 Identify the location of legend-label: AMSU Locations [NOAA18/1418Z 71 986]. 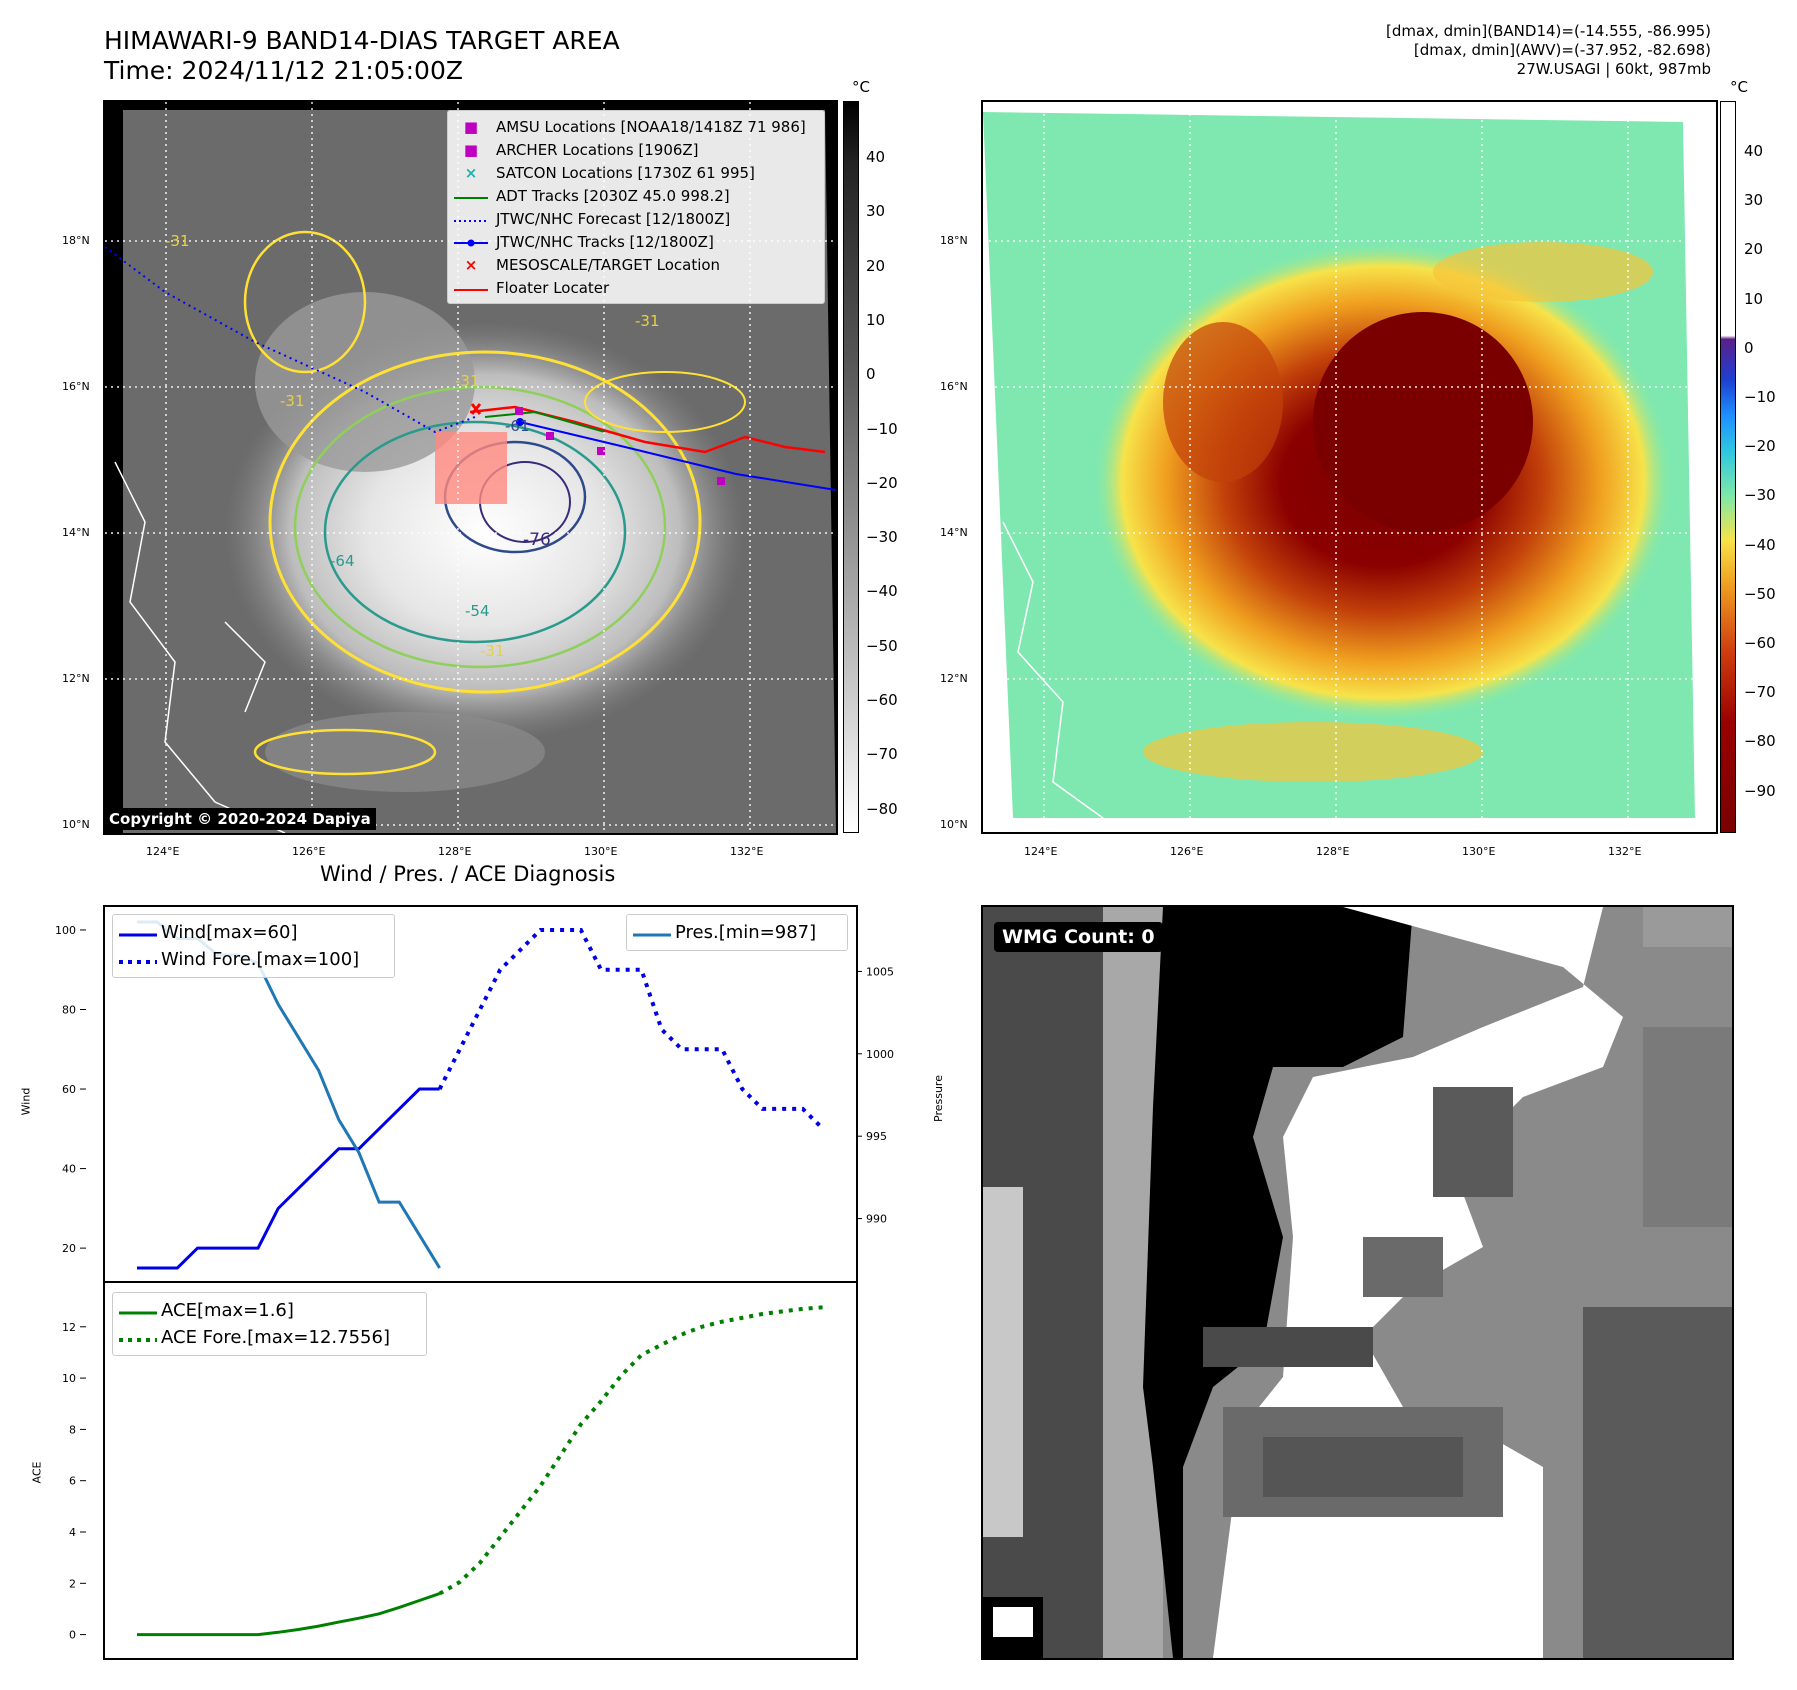
(651, 126).